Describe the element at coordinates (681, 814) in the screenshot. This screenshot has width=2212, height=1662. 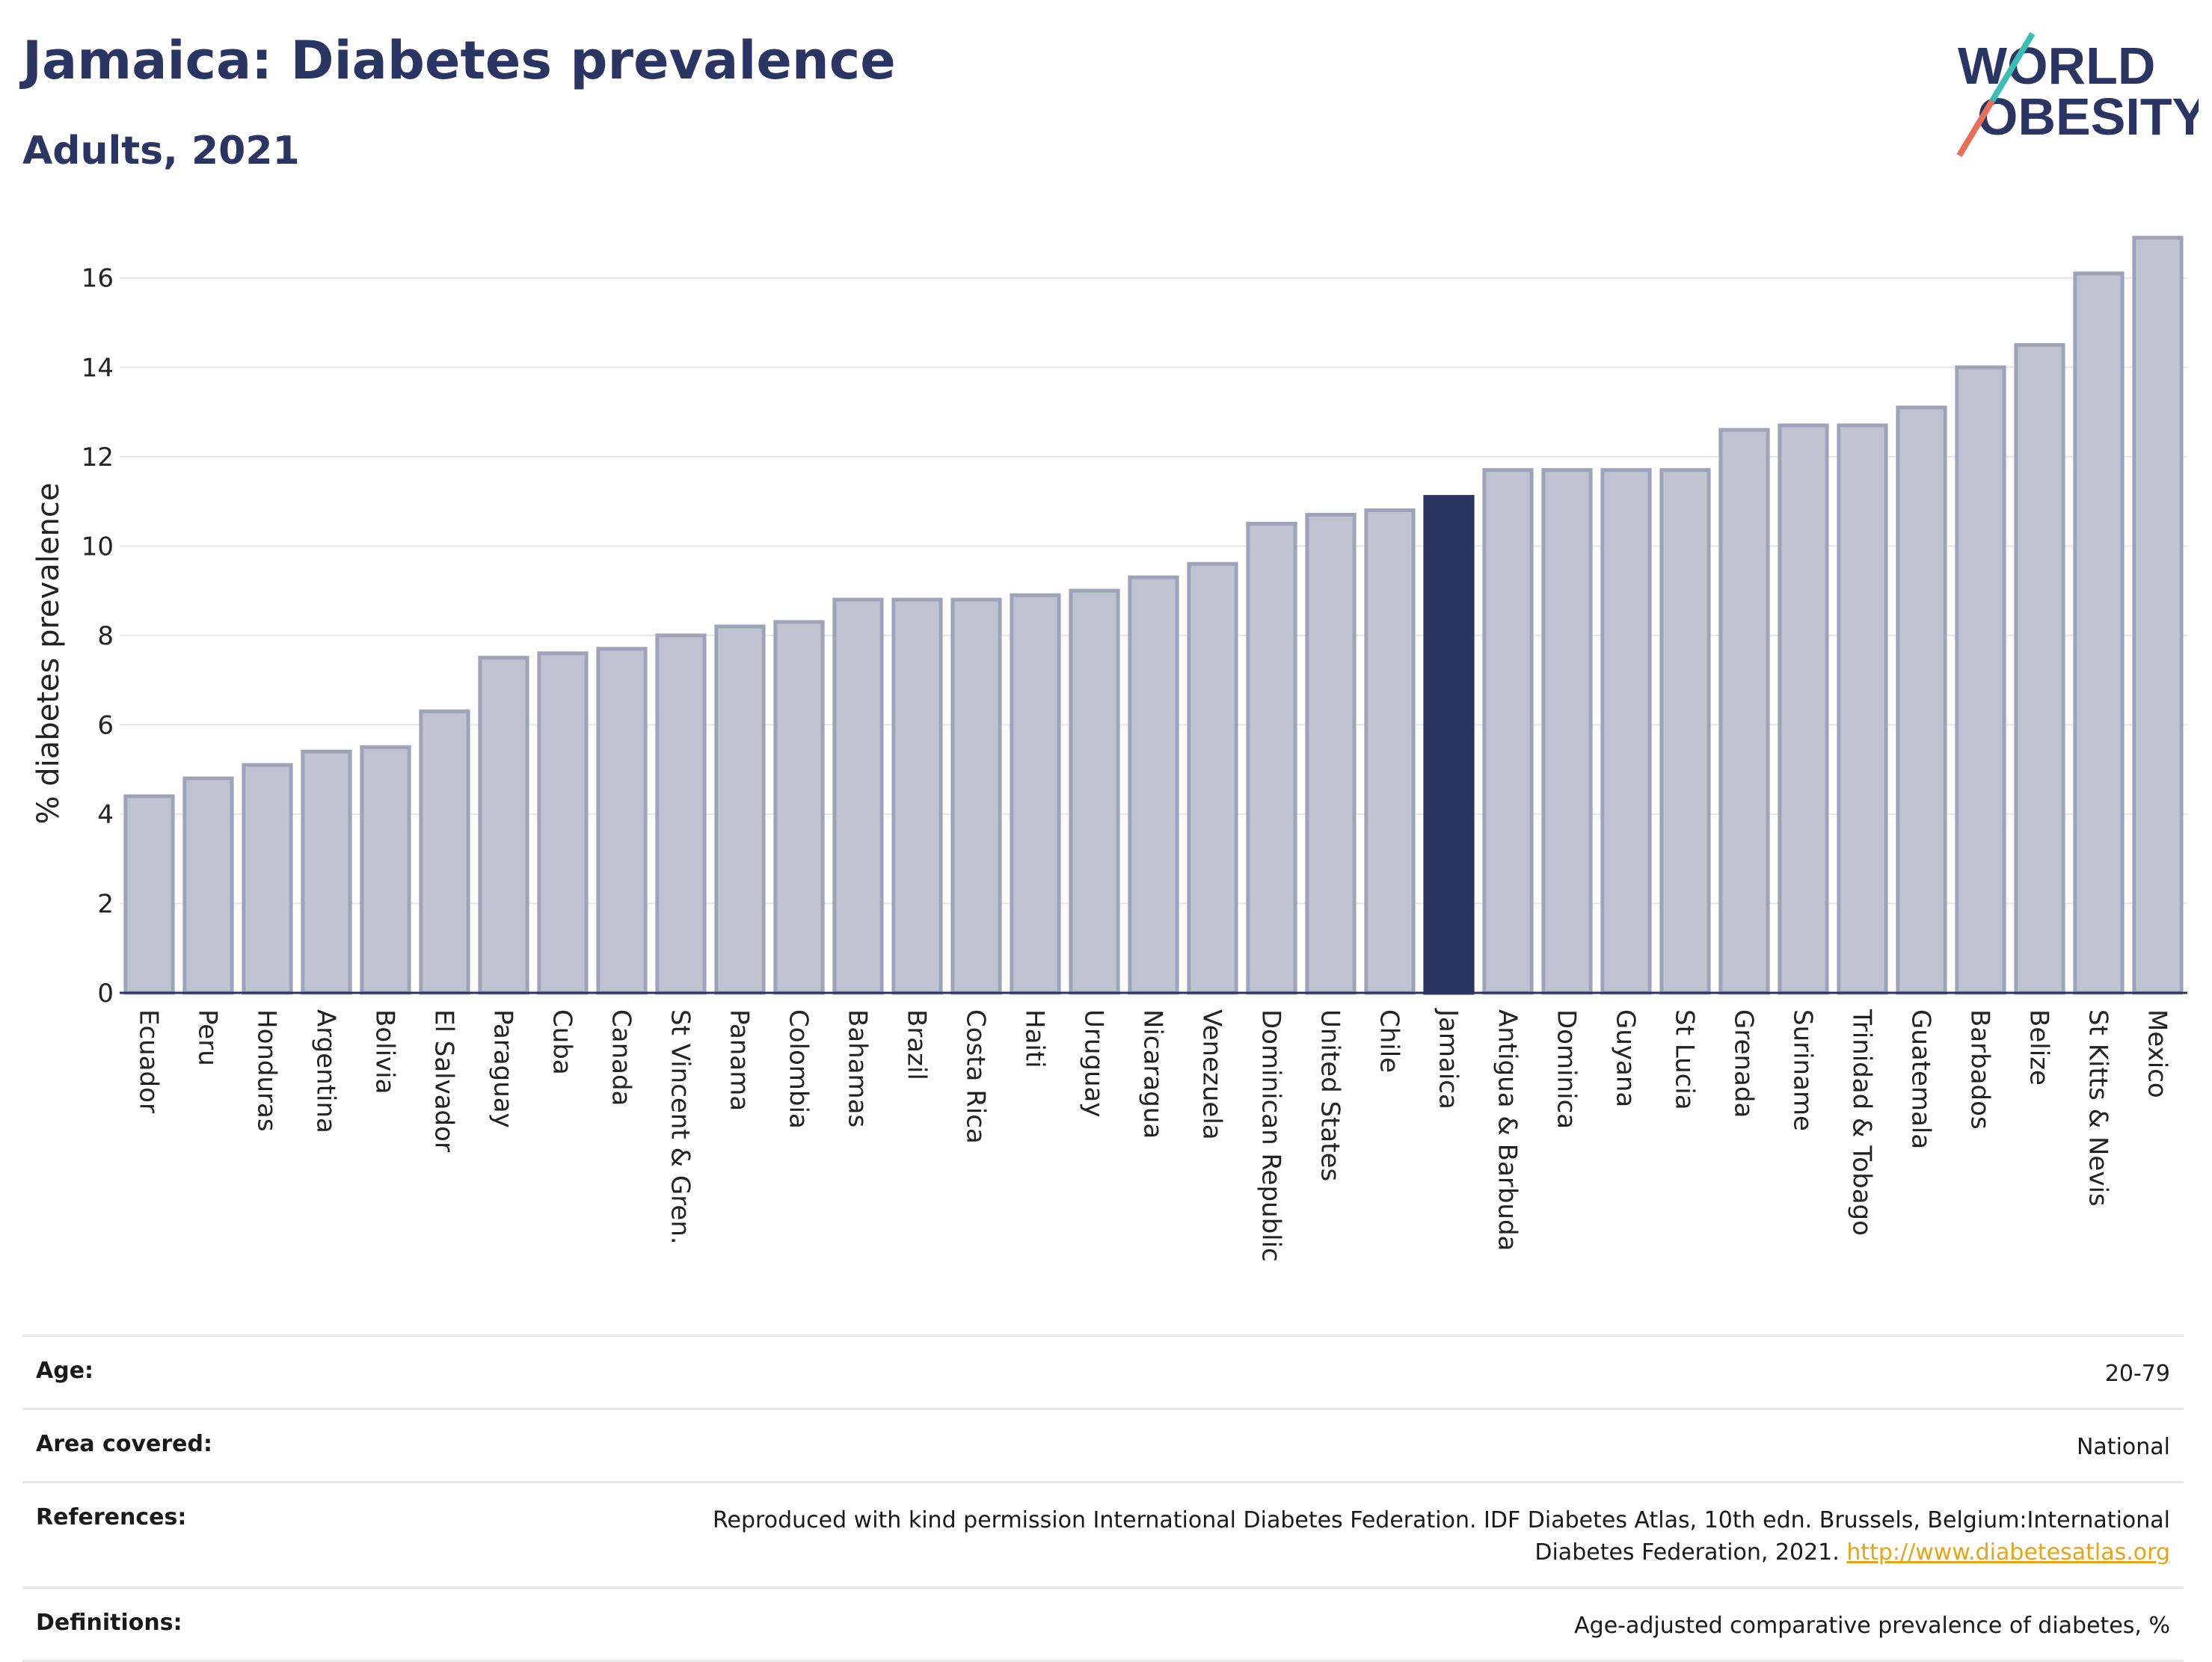
I see `bar-st-vincent-gren-` at that location.